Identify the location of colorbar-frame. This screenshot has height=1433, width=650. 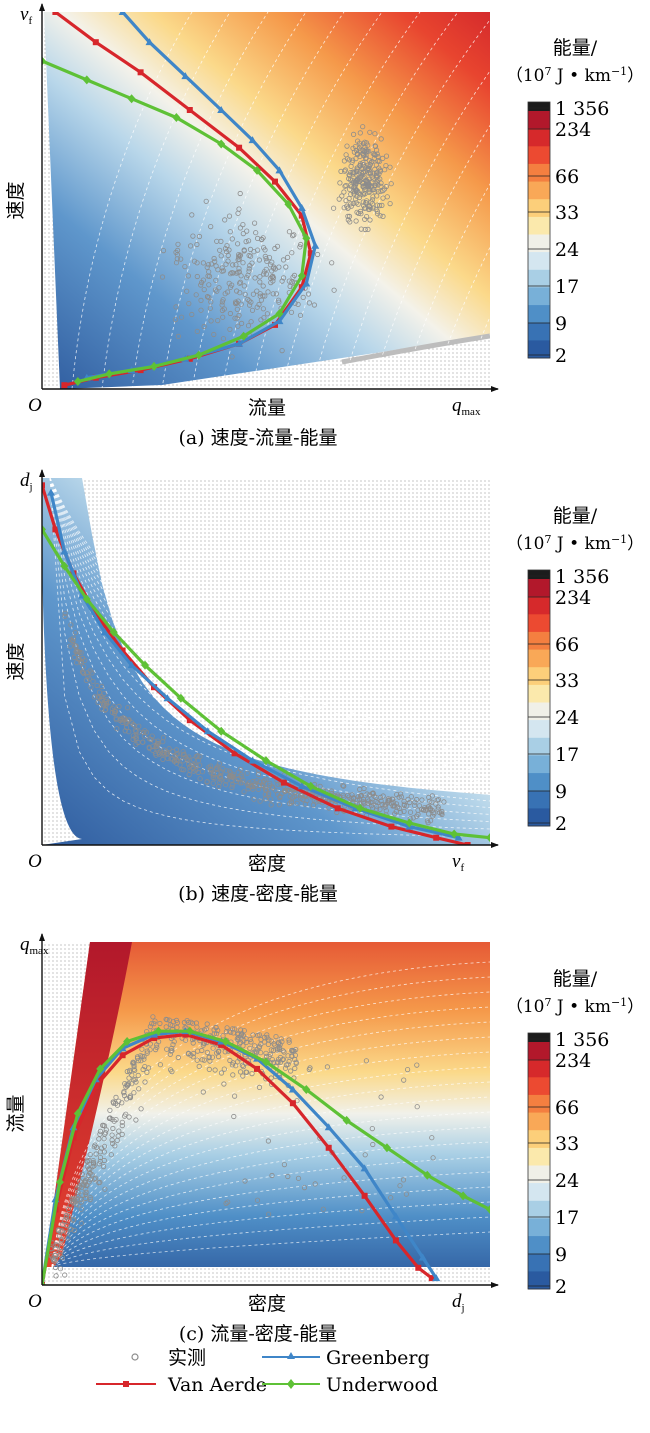
(539, 698).